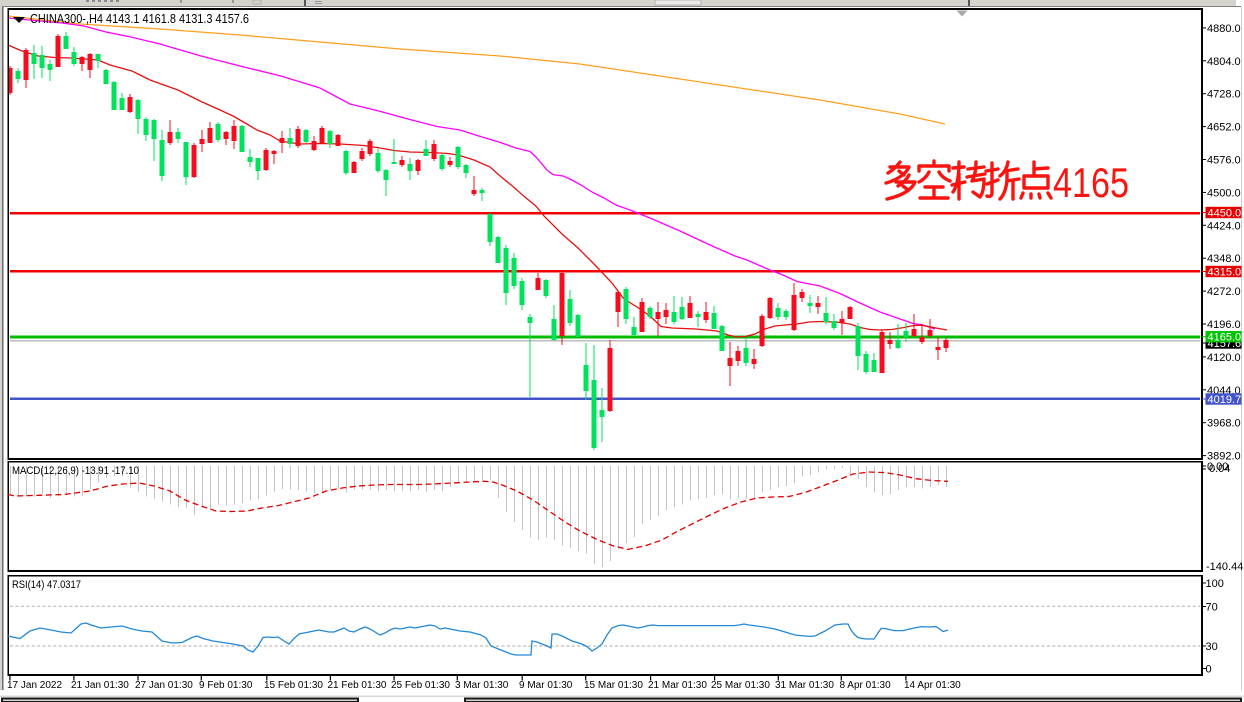 The image size is (1244, 702). Describe the element at coordinates (1224, 161) in the screenshot. I see `svg-text: 4576.0` at that location.